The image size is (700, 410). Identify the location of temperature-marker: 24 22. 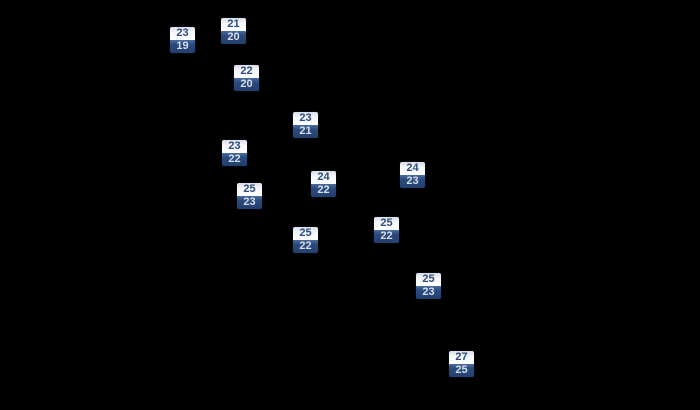
(323, 184).